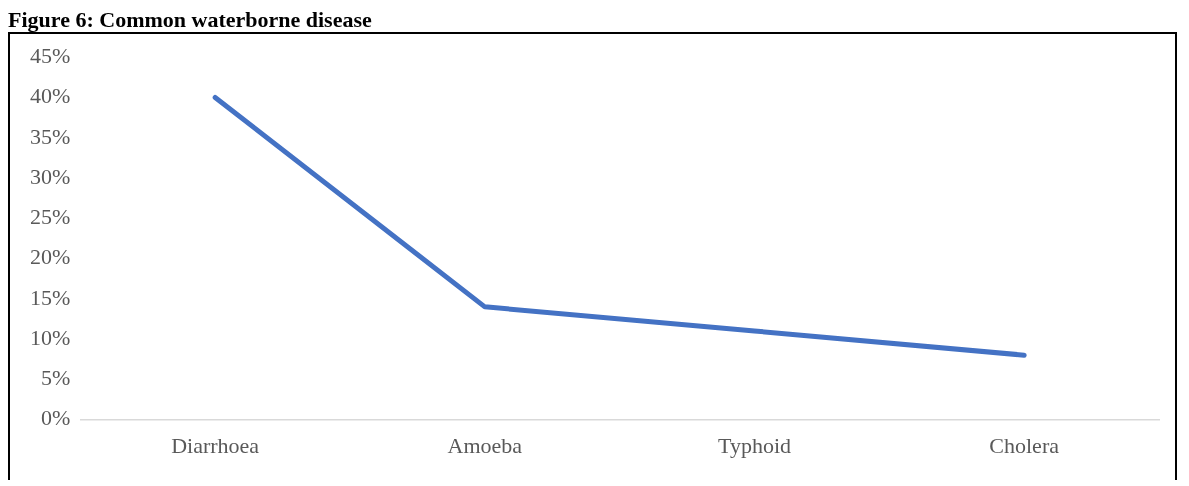 This screenshot has height=486, width=1189. I want to click on y-tick-label: 40%, so click(50, 96).